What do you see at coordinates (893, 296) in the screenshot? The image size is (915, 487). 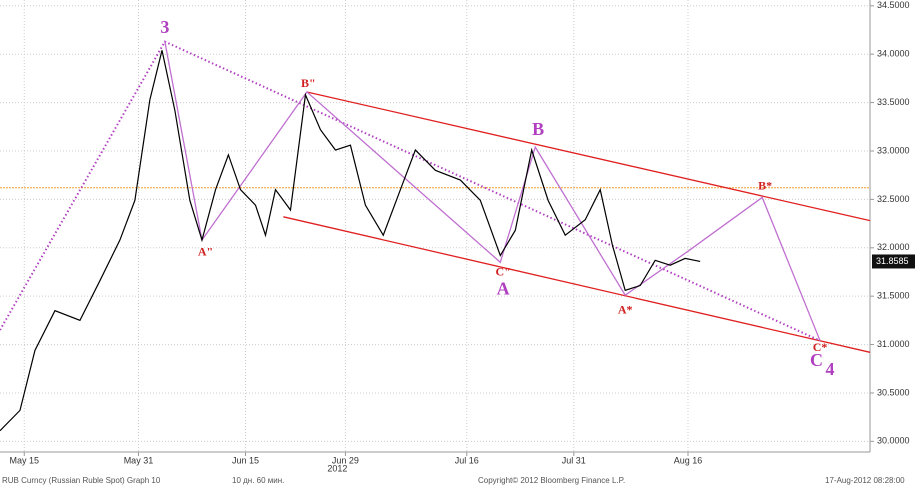 I see `y-tick-label: 31.5000` at bounding box center [893, 296].